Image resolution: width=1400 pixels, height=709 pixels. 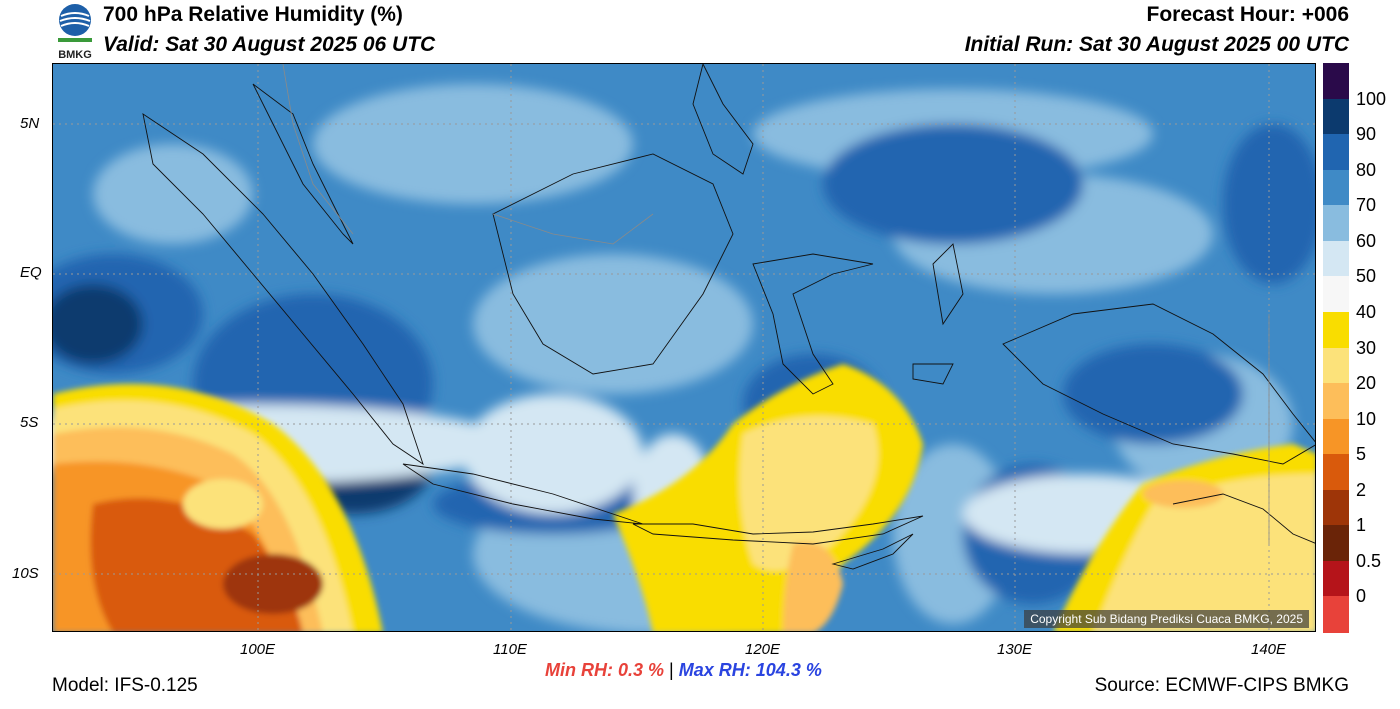 What do you see at coordinates (29, 422) in the screenshot?
I see `lat-label-5s: 5S` at bounding box center [29, 422].